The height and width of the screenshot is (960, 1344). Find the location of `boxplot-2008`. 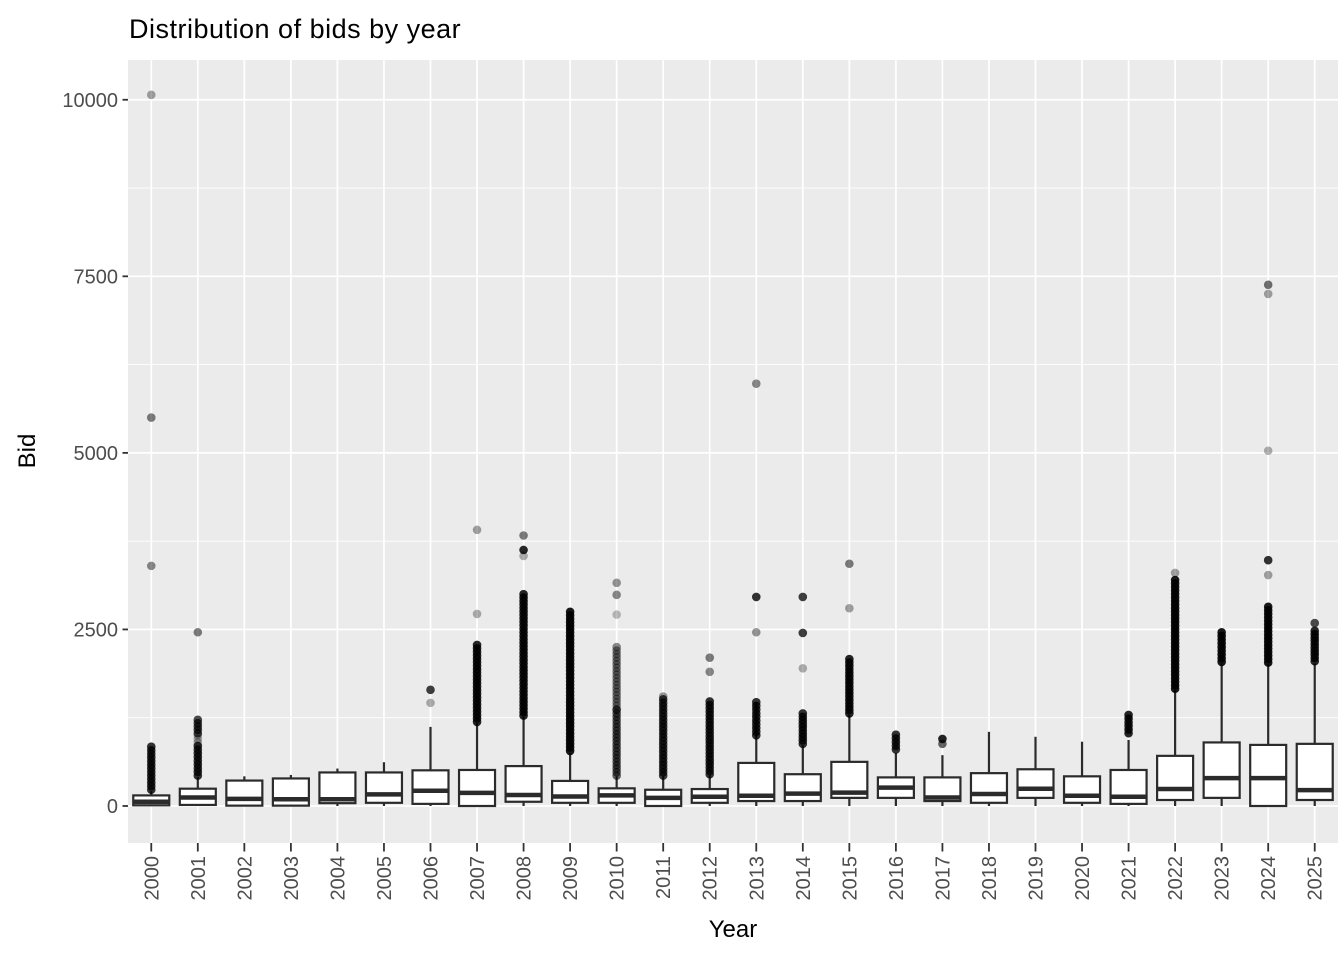

boxplot-2008 is located at coordinates (523, 668).